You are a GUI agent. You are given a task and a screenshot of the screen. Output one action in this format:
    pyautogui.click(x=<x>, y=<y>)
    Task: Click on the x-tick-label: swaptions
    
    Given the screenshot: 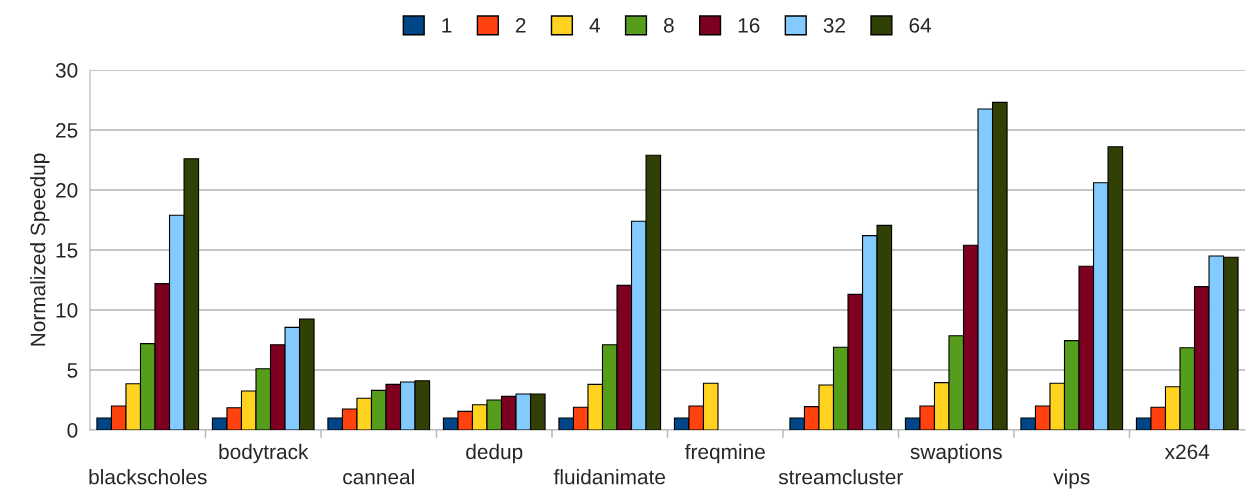 What is the action you would take?
    pyautogui.click(x=956, y=453)
    